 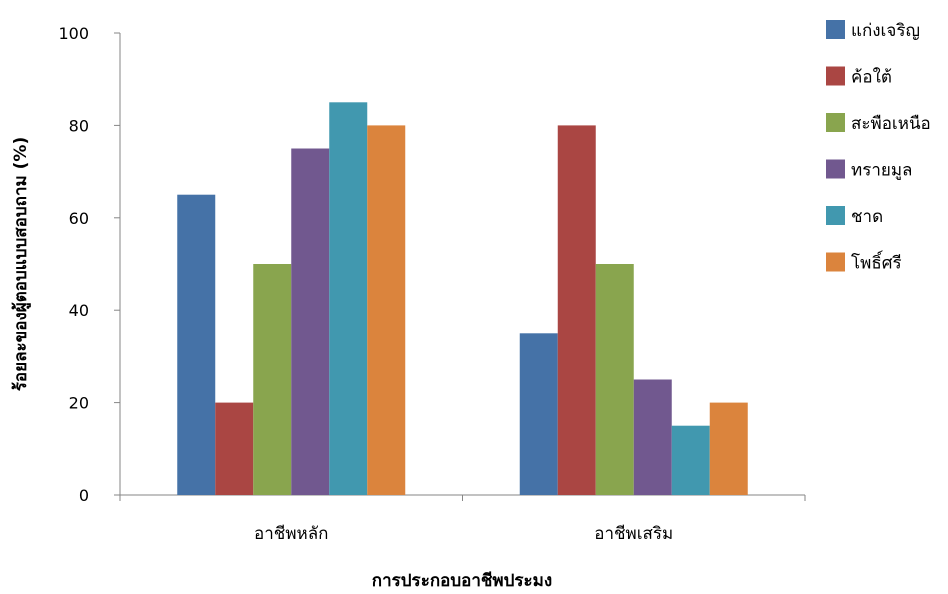 What do you see at coordinates (867, 217) in the screenshot?
I see `legend-label: ชาด` at bounding box center [867, 217].